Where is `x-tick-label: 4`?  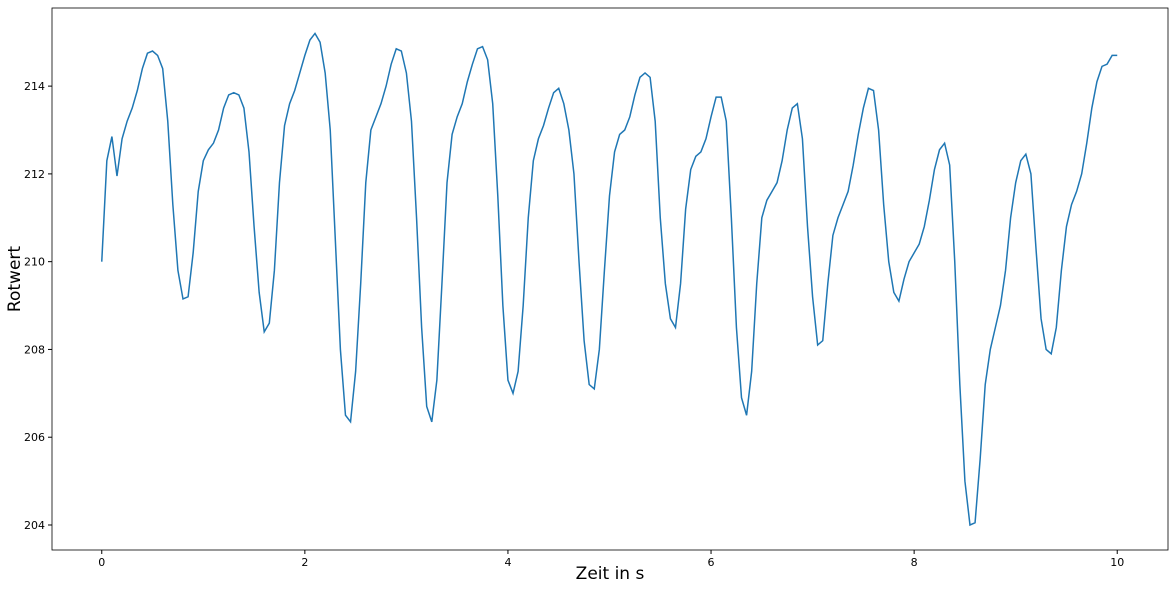
x-tick-label: 4 is located at coordinates (507, 562).